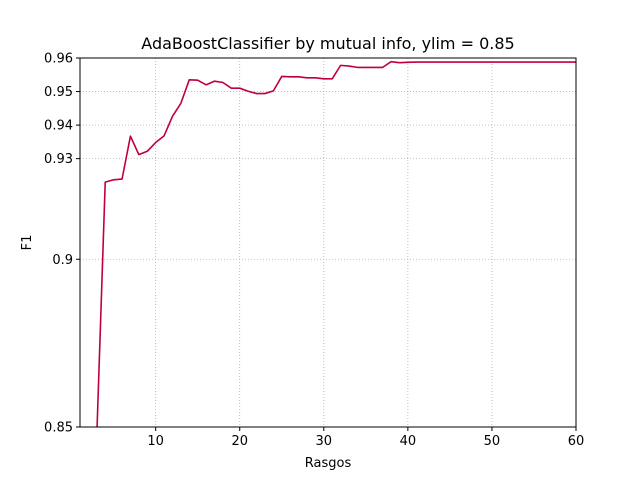 The width and height of the screenshot is (640, 480). What do you see at coordinates (58, 92) in the screenshot?
I see `y-tick-label: 0.95` at bounding box center [58, 92].